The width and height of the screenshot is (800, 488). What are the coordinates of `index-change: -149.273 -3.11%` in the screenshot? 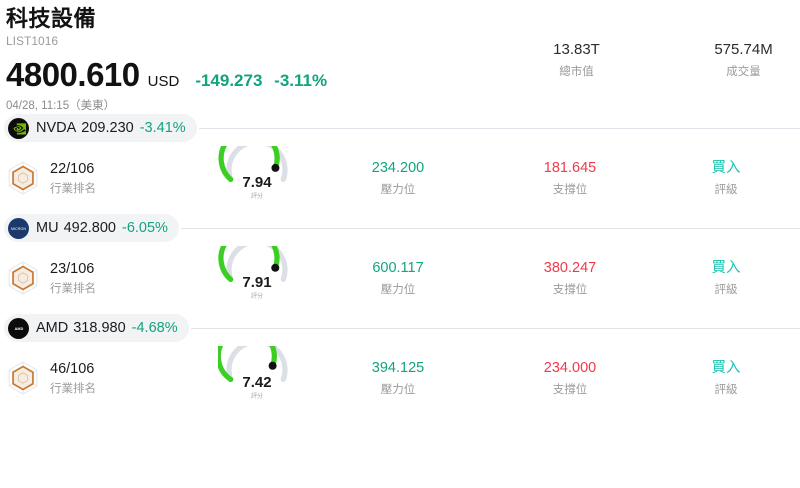 It's located at (261, 81).